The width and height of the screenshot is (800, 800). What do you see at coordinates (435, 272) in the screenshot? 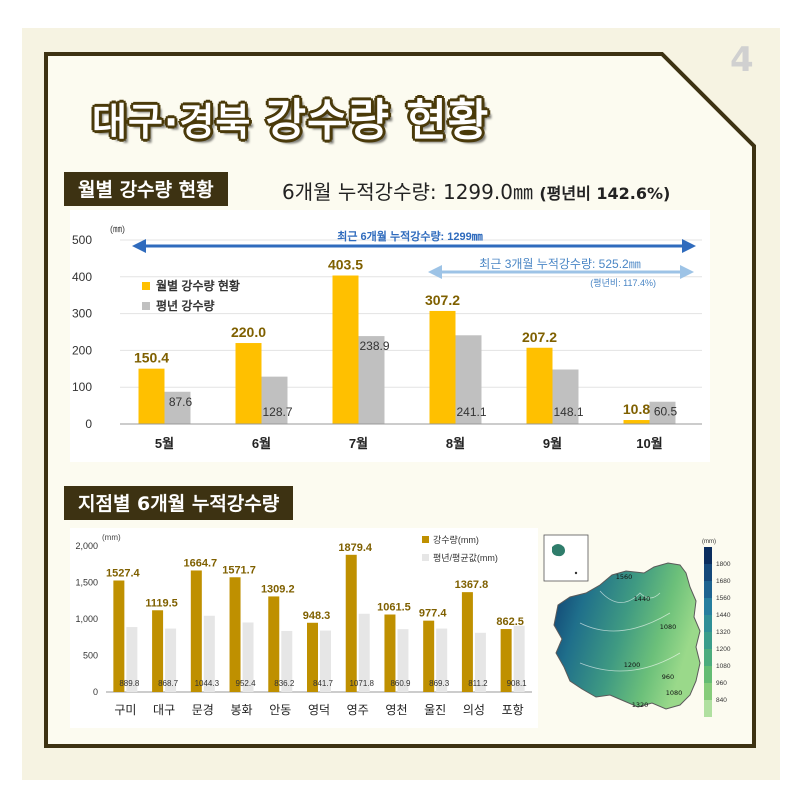
I see `arrow-3m-head-left` at bounding box center [435, 272].